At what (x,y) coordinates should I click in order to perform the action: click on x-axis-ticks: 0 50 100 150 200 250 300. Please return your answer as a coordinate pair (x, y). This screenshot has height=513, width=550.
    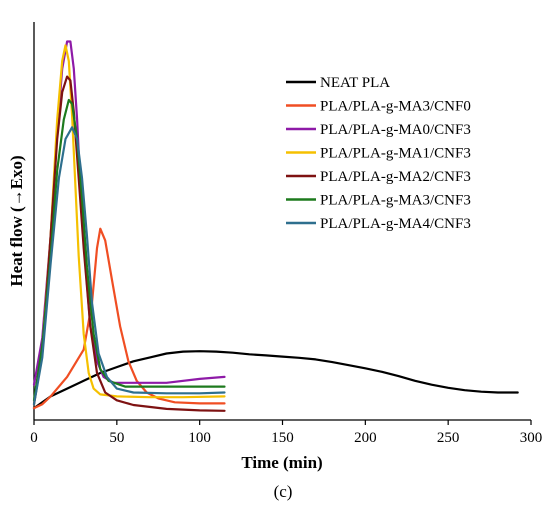
    Looking at the image, I should click on (286, 433).